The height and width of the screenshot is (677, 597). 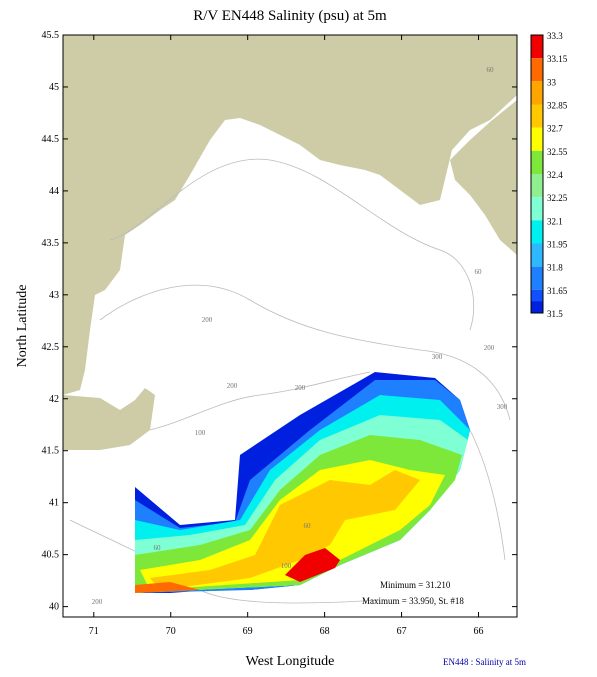 What do you see at coordinates (557, 198) in the screenshot?
I see `colorbar-label: 32.25` at bounding box center [557, 198].